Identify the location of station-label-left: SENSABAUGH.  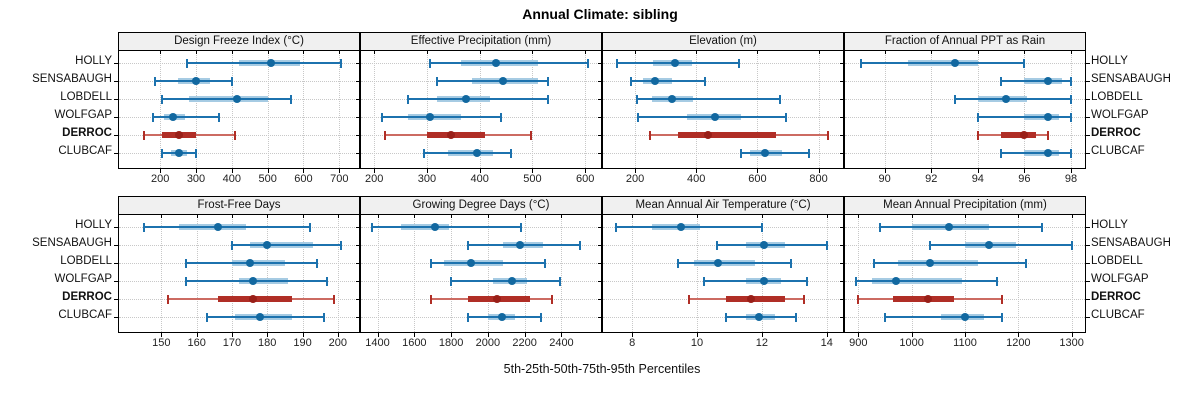
(72, 243).